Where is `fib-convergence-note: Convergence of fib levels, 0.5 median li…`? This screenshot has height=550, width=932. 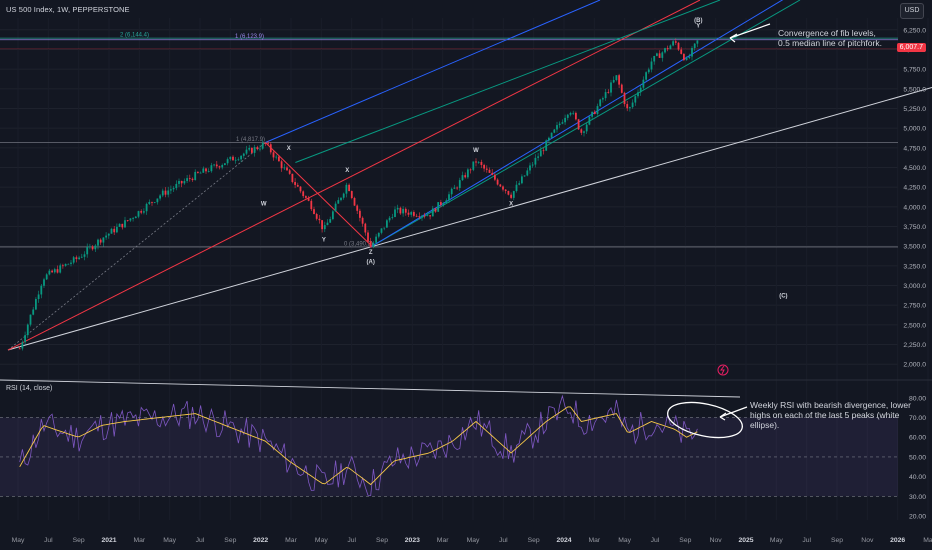
fib-convergence-note: Convergence of fib levels, 0.5 median li… is located at coordinates (830, 38).